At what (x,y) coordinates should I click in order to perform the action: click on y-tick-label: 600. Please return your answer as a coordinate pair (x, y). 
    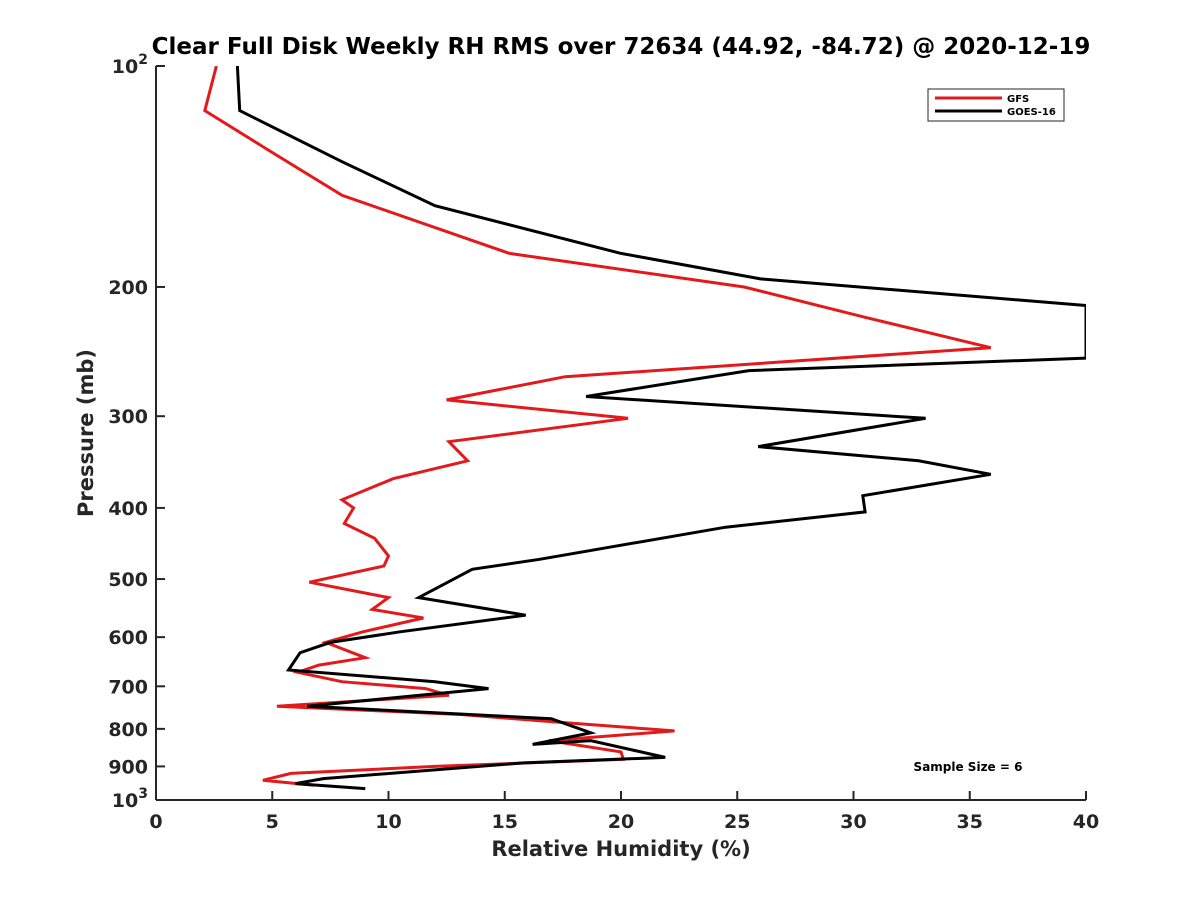
    Looking at the image, I should click on (128, 638).